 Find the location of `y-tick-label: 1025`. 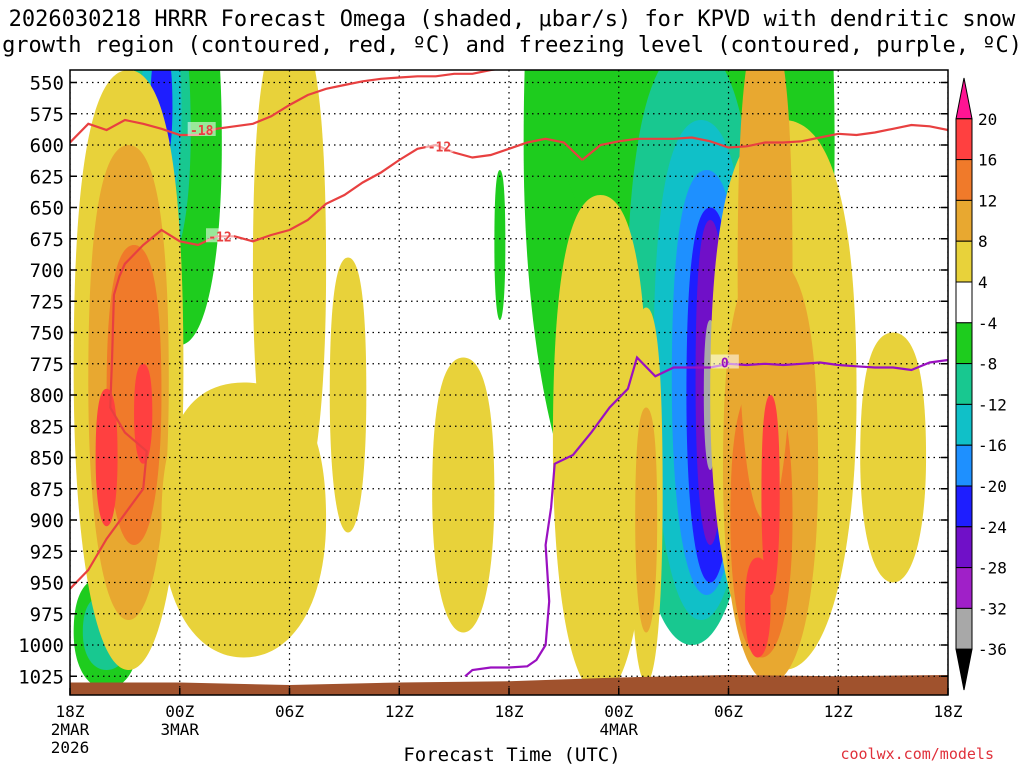

y-tick-label: 1025 is located at coordinates (41, 677).